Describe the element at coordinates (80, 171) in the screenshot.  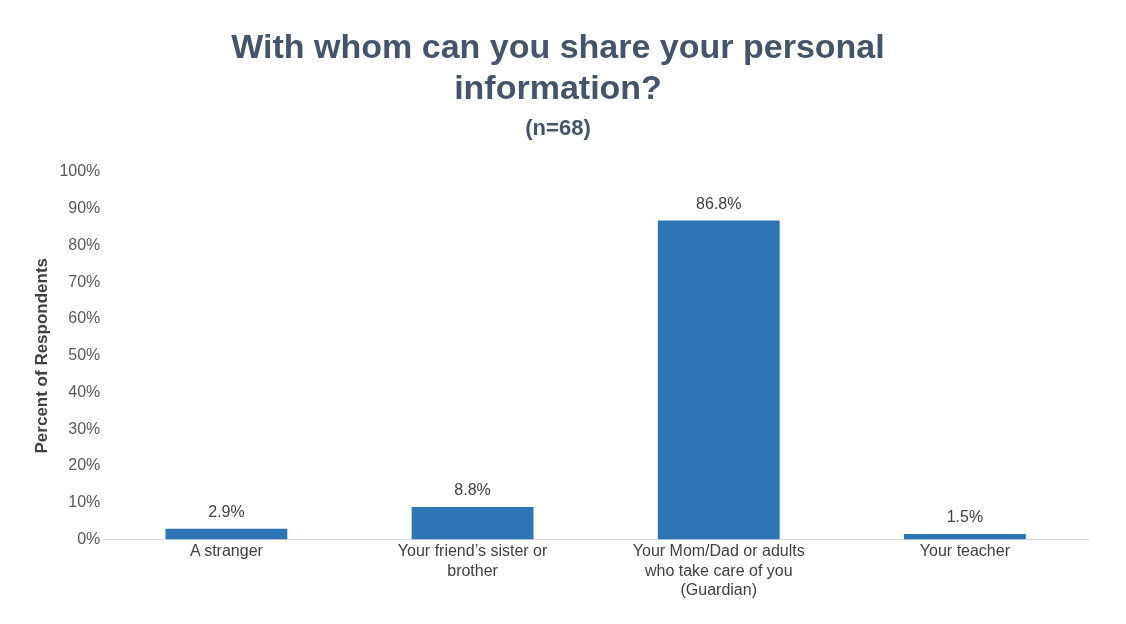
I see `y-tick-label: 100%` at that location.